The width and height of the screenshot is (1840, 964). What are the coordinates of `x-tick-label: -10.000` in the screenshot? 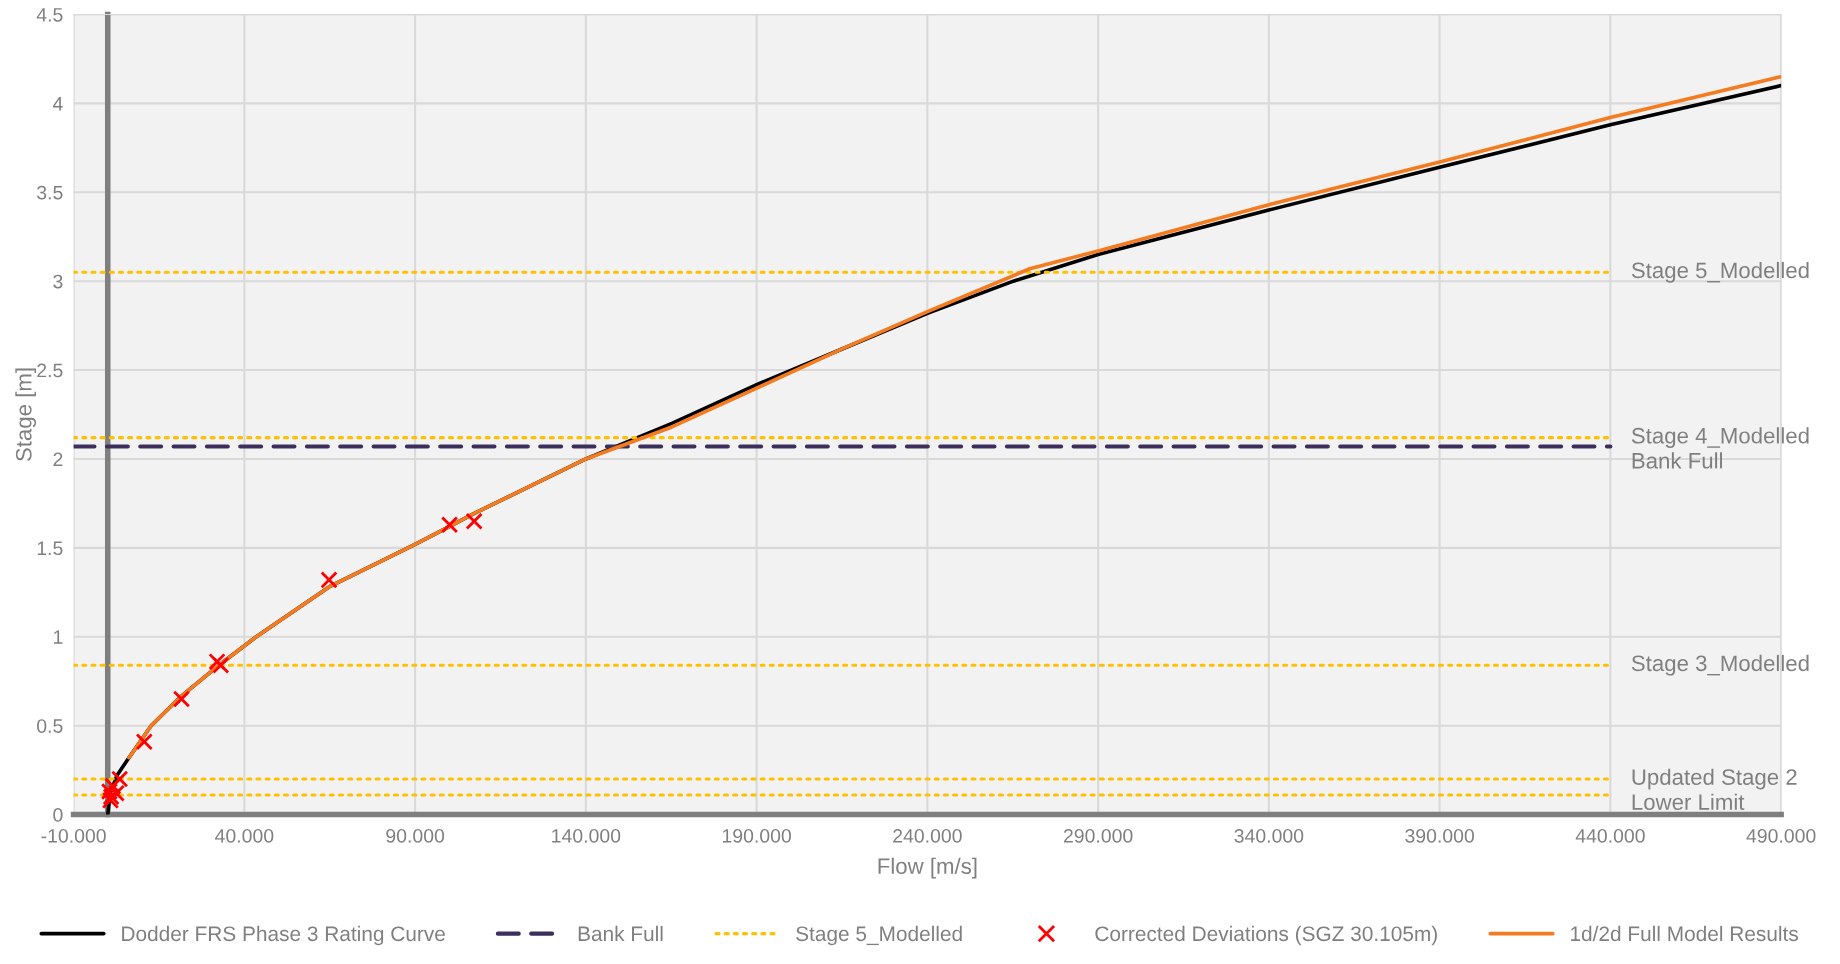 It's located at (73, 835).